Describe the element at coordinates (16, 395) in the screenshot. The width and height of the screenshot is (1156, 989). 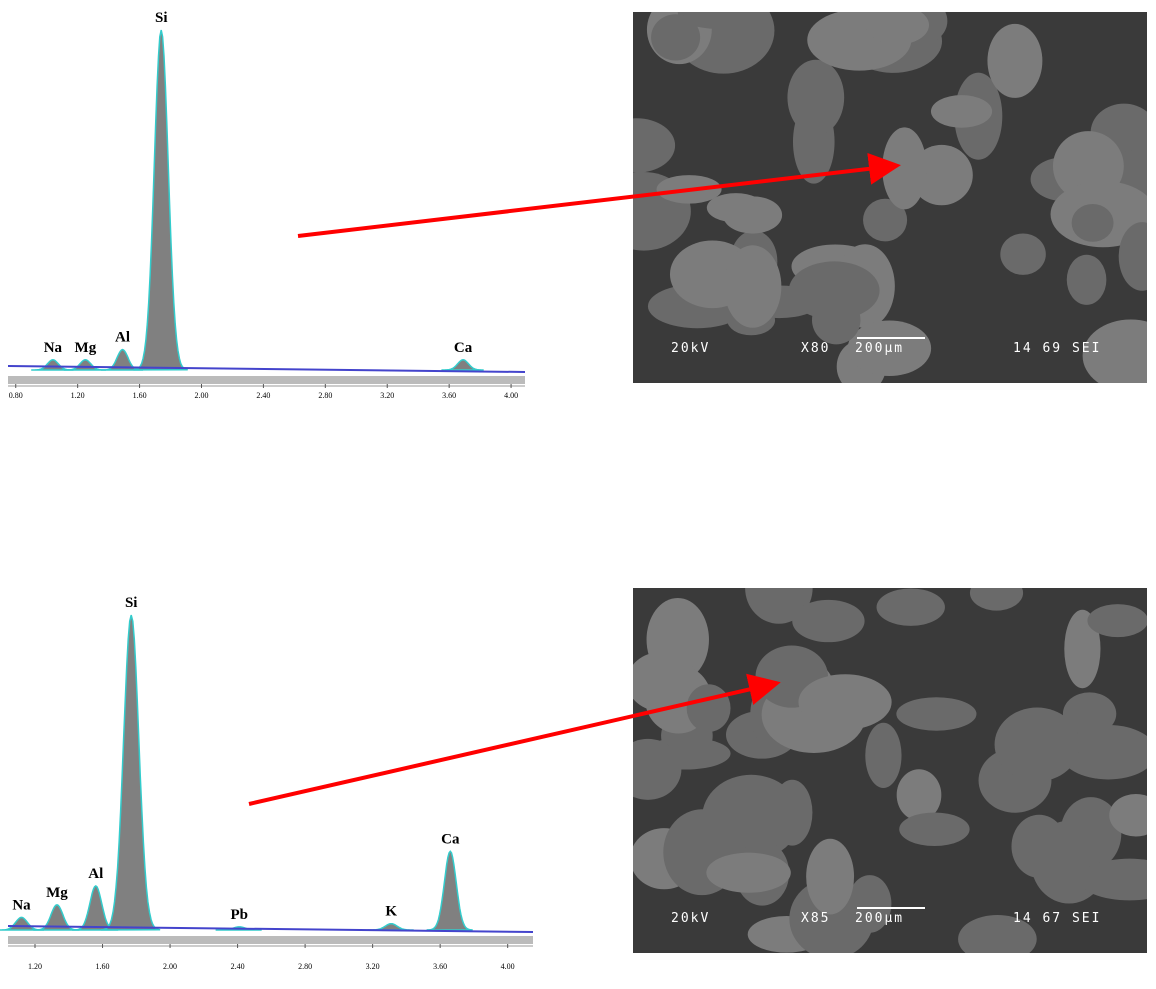
I see `x-tick-label: 0.80` at that location.